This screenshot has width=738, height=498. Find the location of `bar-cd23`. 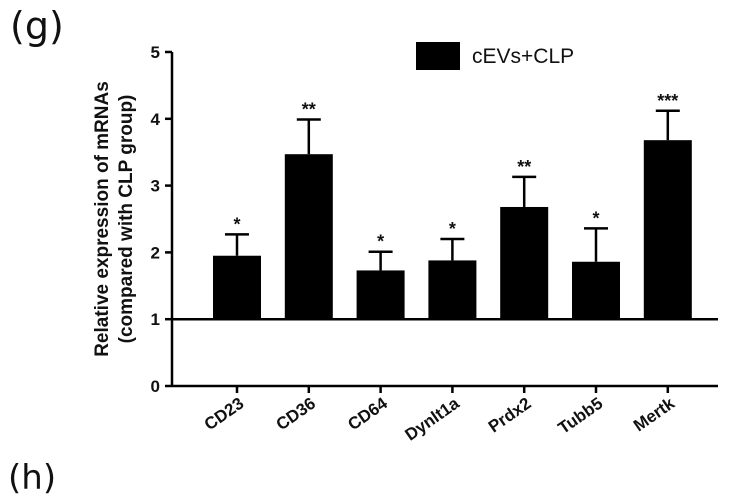

bar-cd23 is located at coordinates (237, 287).